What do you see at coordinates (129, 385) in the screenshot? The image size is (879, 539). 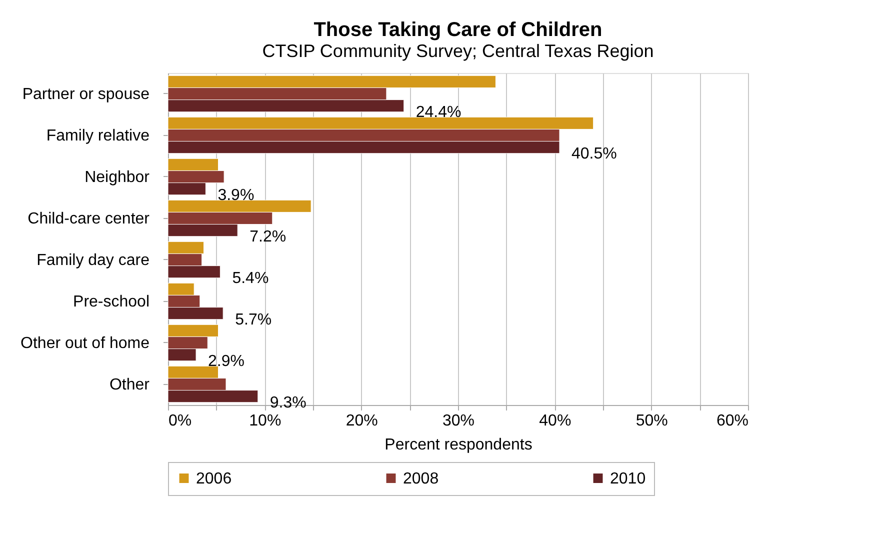 I see `y-tick-label: Other` at bounding box center [129, 385].